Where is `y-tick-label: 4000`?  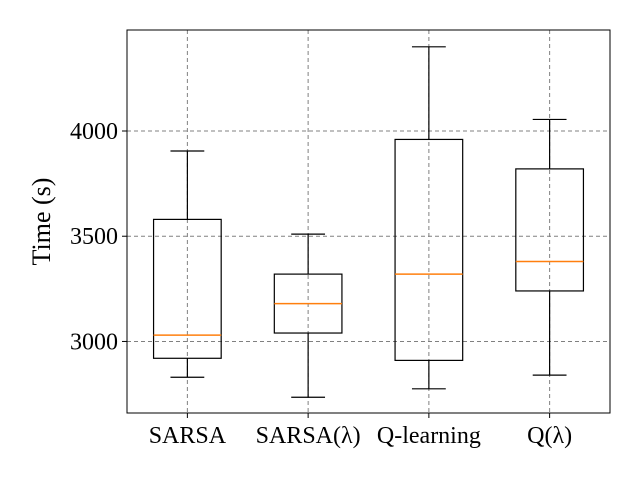
y-tick-label: 4000 is located at coordinates (94, 132).